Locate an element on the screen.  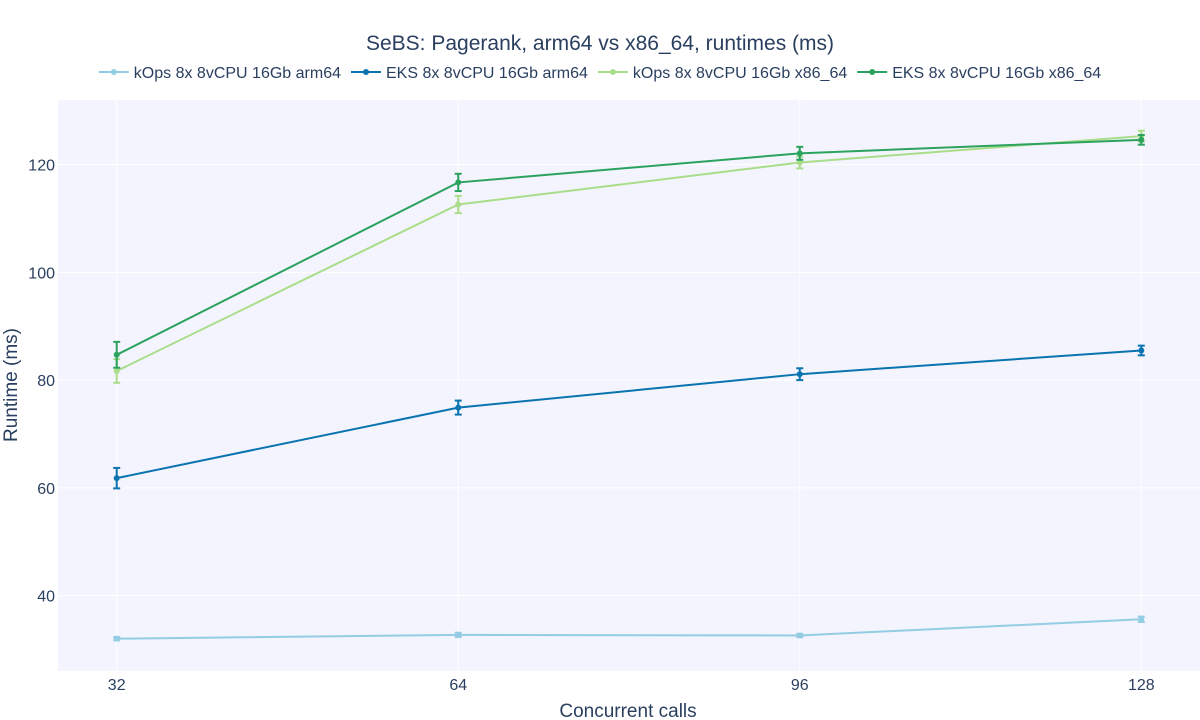
legend-item-1: kOps 8x 8vCPU 16Gb arm64 is located at coordinates (219, 73).